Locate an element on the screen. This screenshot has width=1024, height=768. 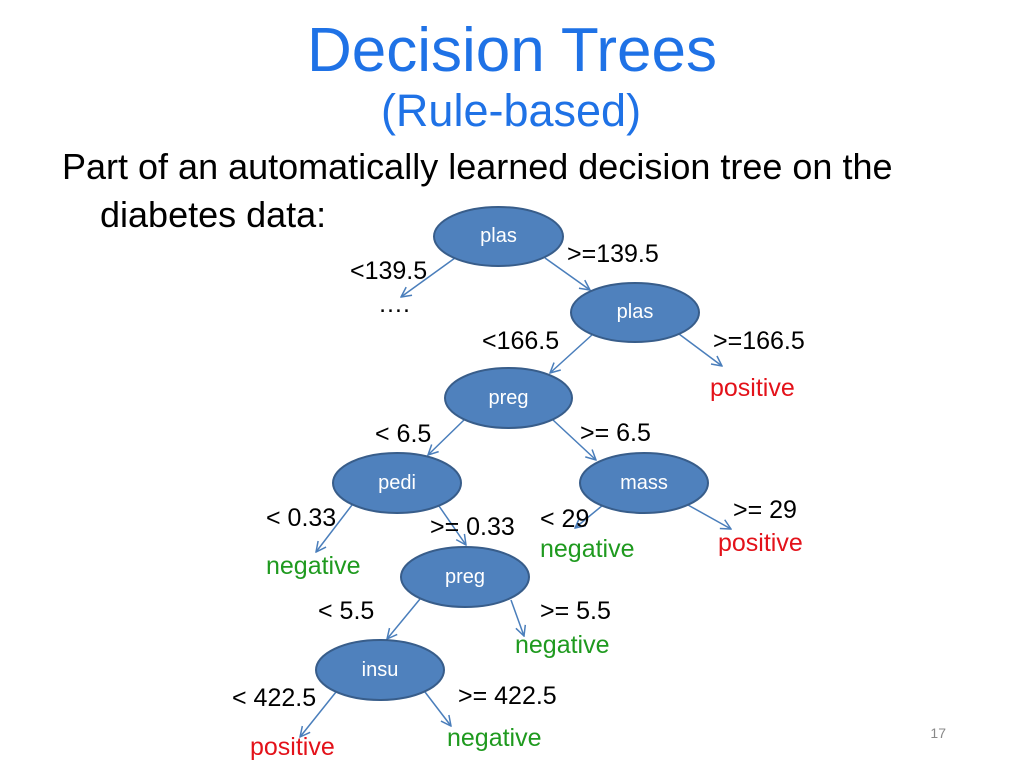
edge-preg-2-right is located at coordinates (517, 617).